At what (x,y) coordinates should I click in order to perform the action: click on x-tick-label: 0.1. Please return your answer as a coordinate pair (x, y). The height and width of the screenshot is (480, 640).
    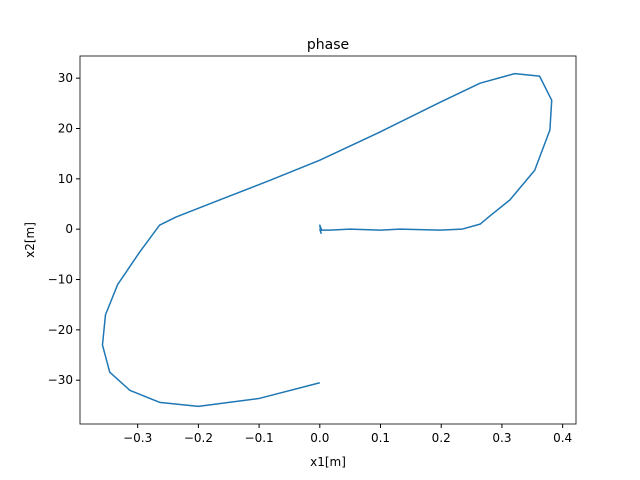
    Looking at the image, I should click on (380, 438).